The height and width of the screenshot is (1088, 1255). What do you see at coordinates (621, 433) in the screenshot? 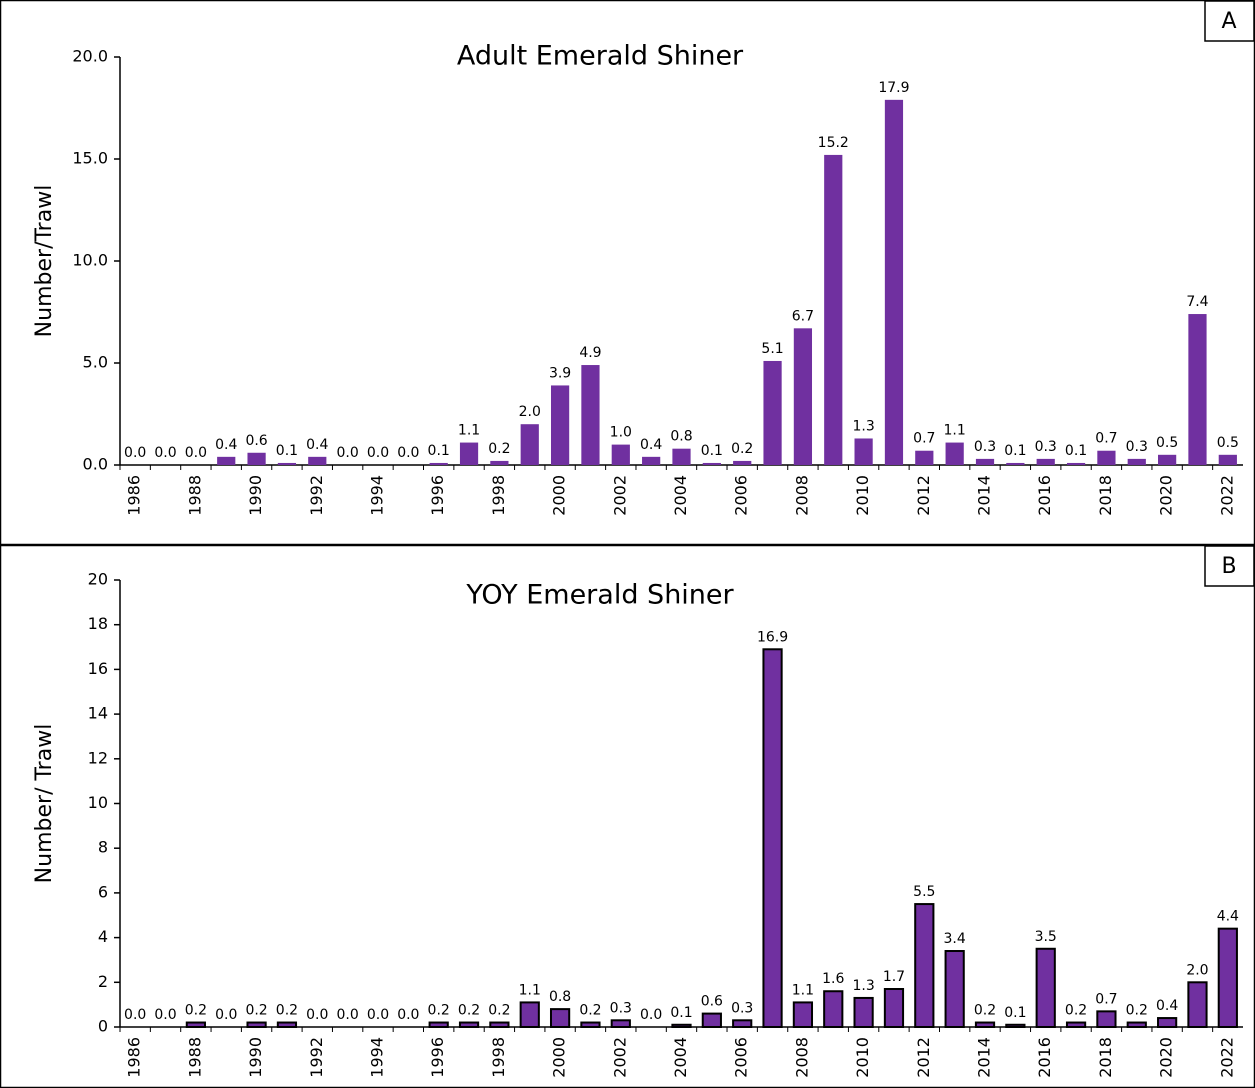
I see `value-label: 1.0` at bounding box center [621, 433].